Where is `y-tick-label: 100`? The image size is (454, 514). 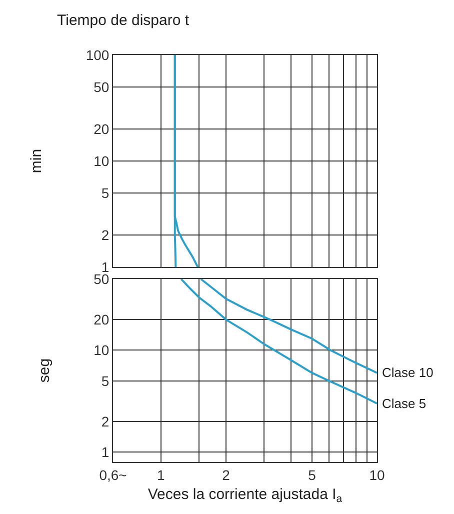
y-tick-label: 100 is located at coordinates (98, 54).